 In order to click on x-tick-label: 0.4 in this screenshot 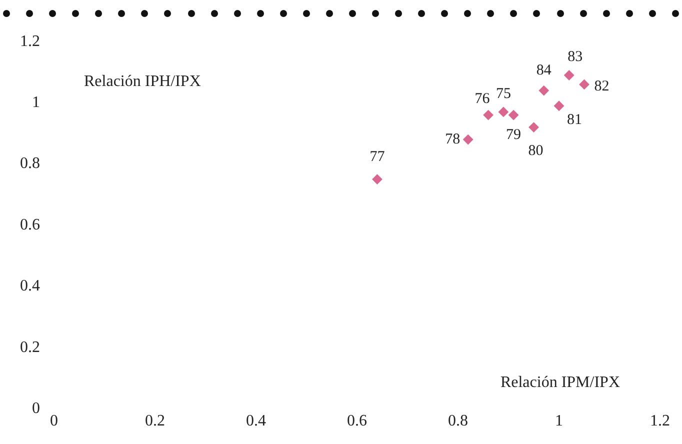, I will do `click(256, 421)`.